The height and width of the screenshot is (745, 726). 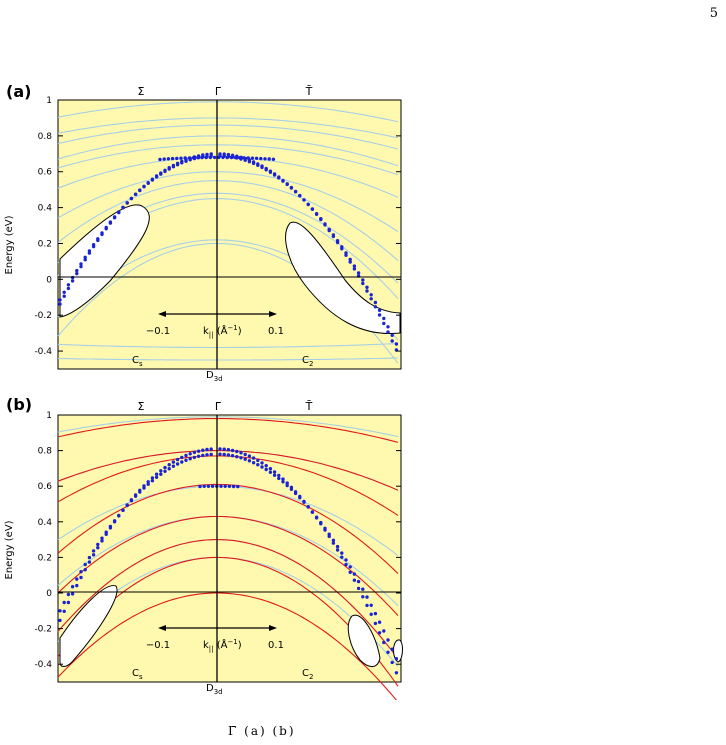 What do you see at coordinates (19, 404) in the screenshot?
I see `panel-label: (b)` at bounding box center [19, 404].